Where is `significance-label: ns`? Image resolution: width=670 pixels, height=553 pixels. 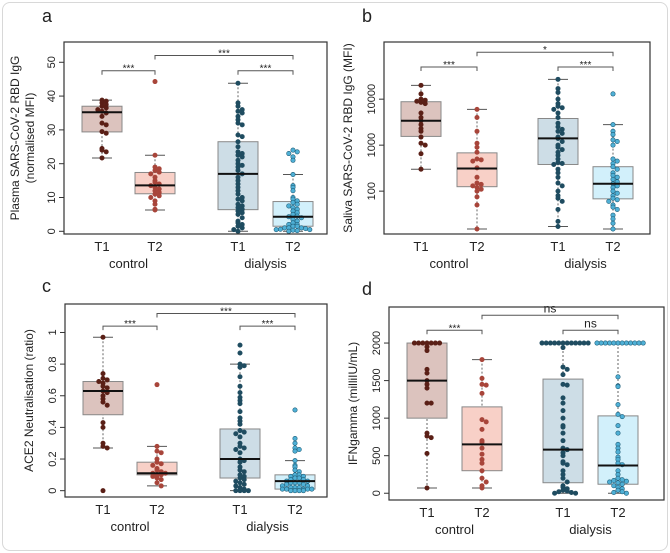
significance-label: ns is located at coordinates (550, 308).